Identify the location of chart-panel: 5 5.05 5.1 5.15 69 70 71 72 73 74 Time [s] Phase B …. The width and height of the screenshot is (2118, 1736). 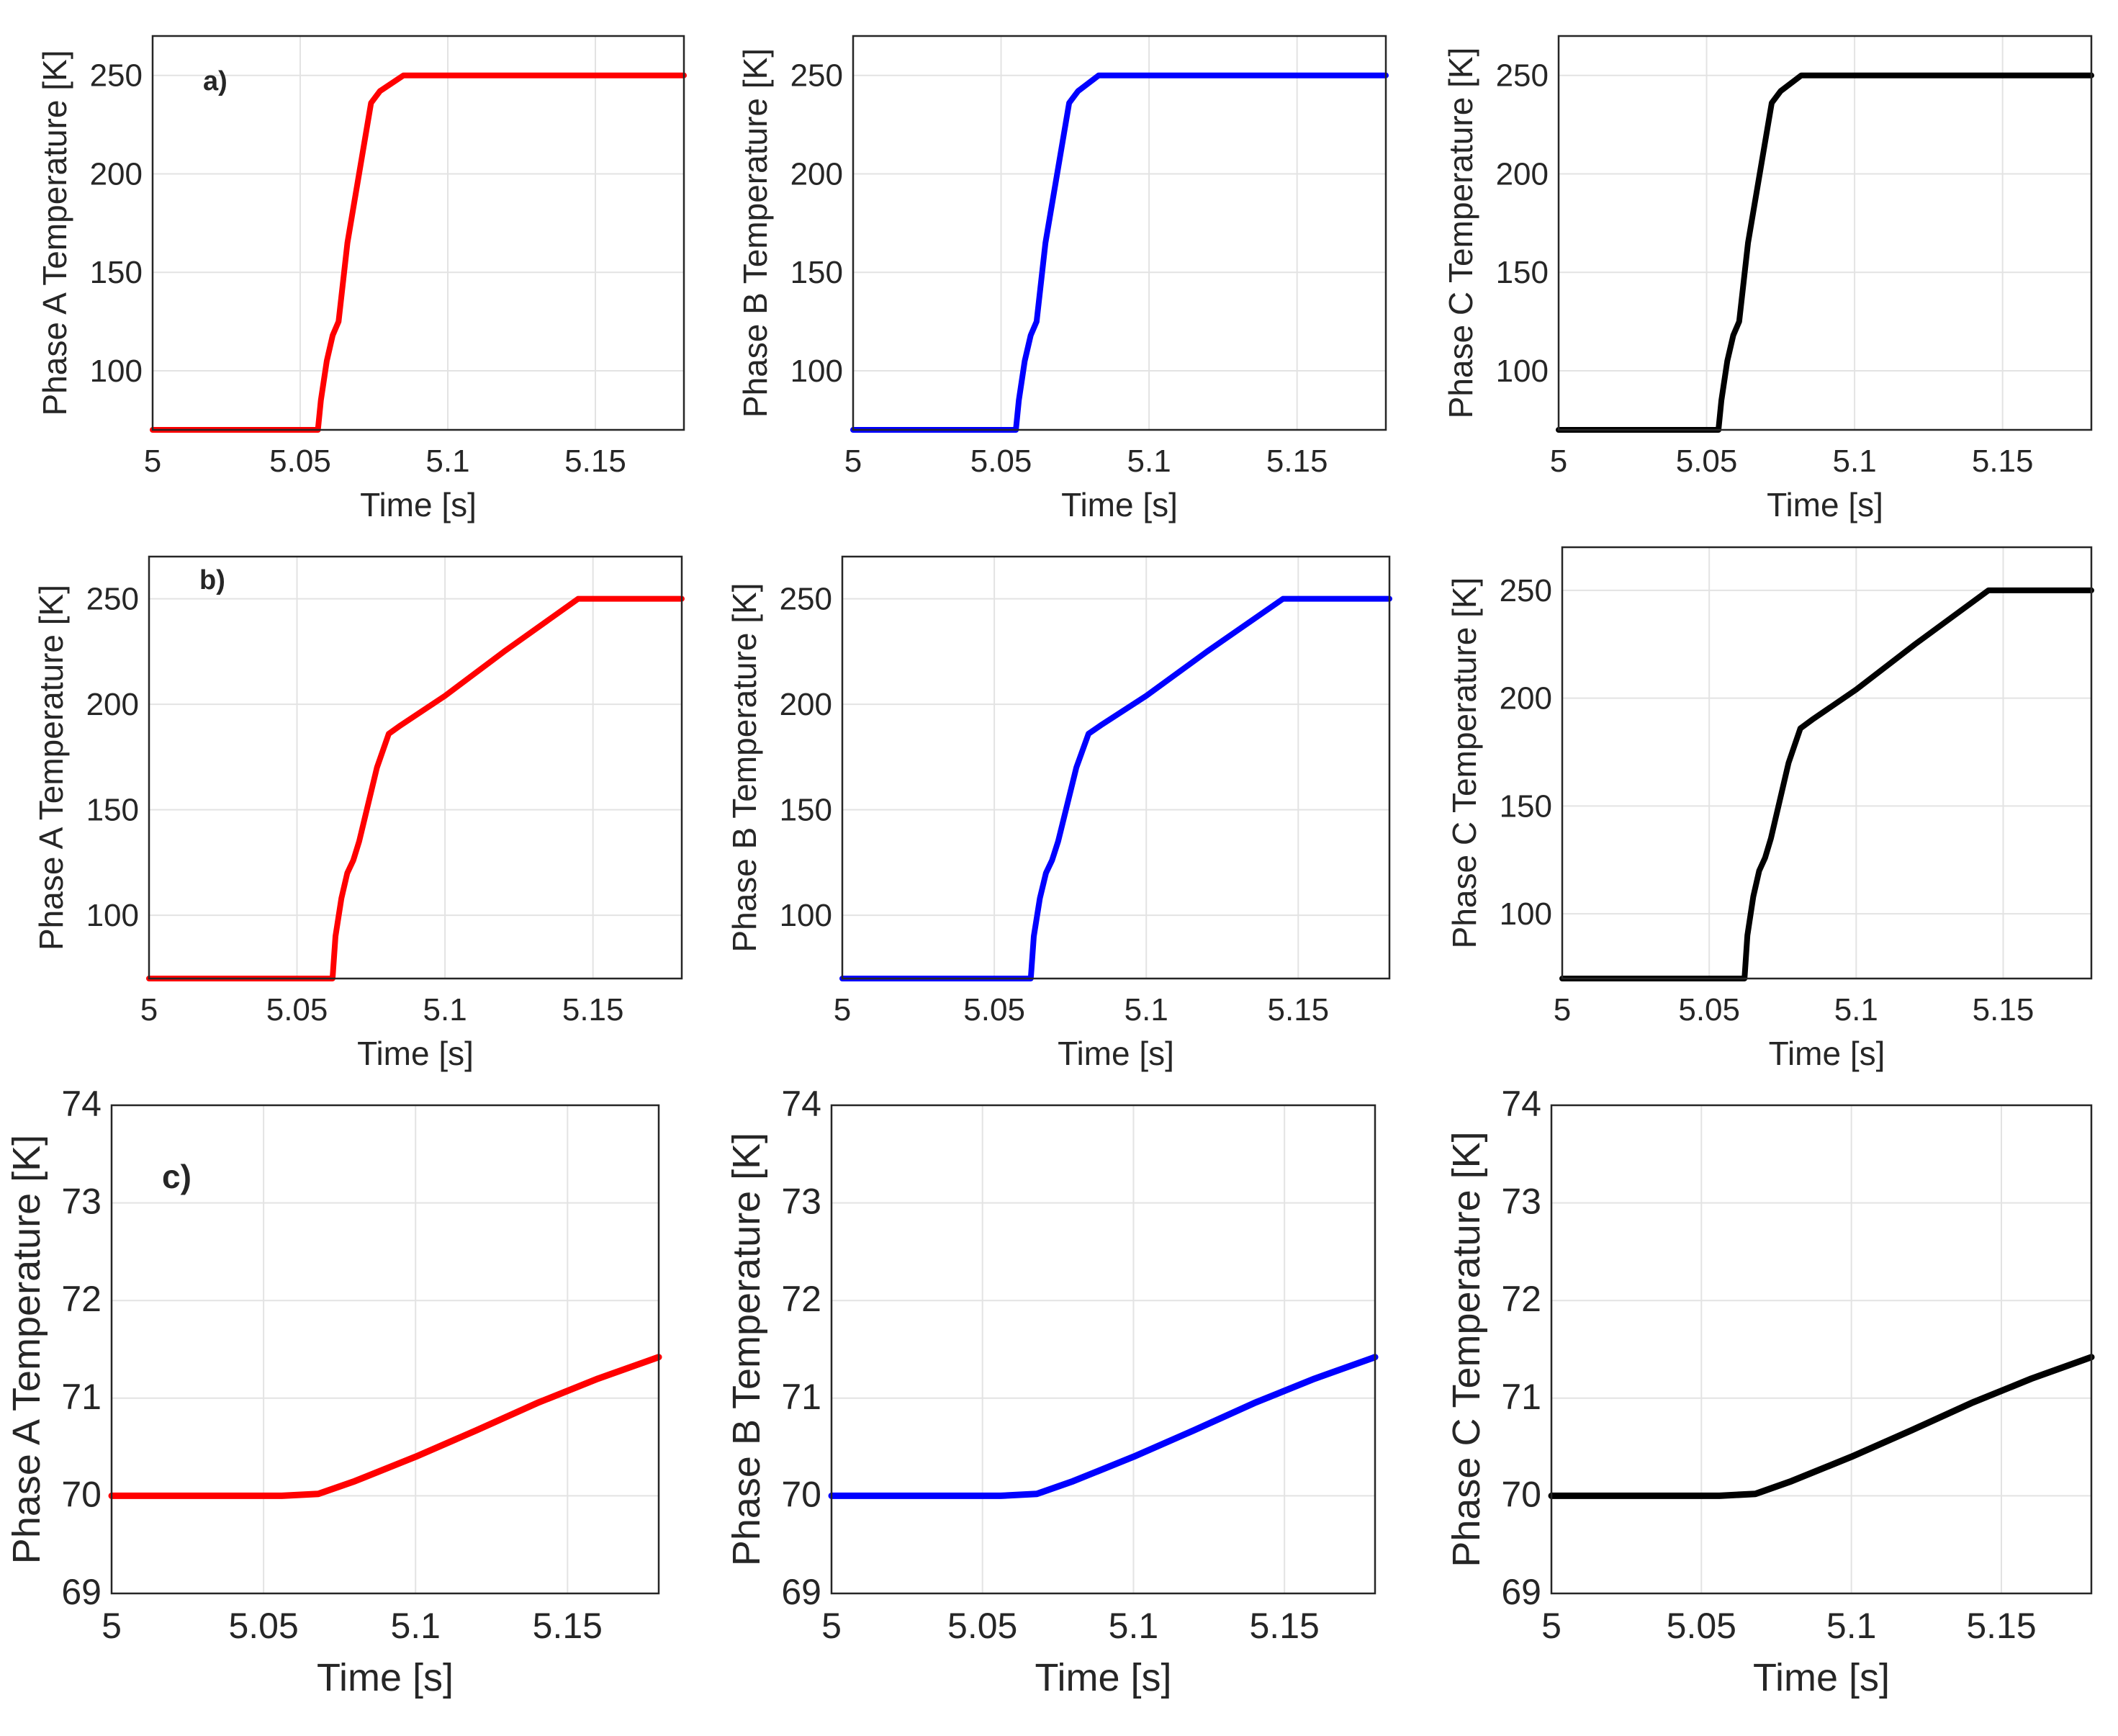
(1052, 1391).